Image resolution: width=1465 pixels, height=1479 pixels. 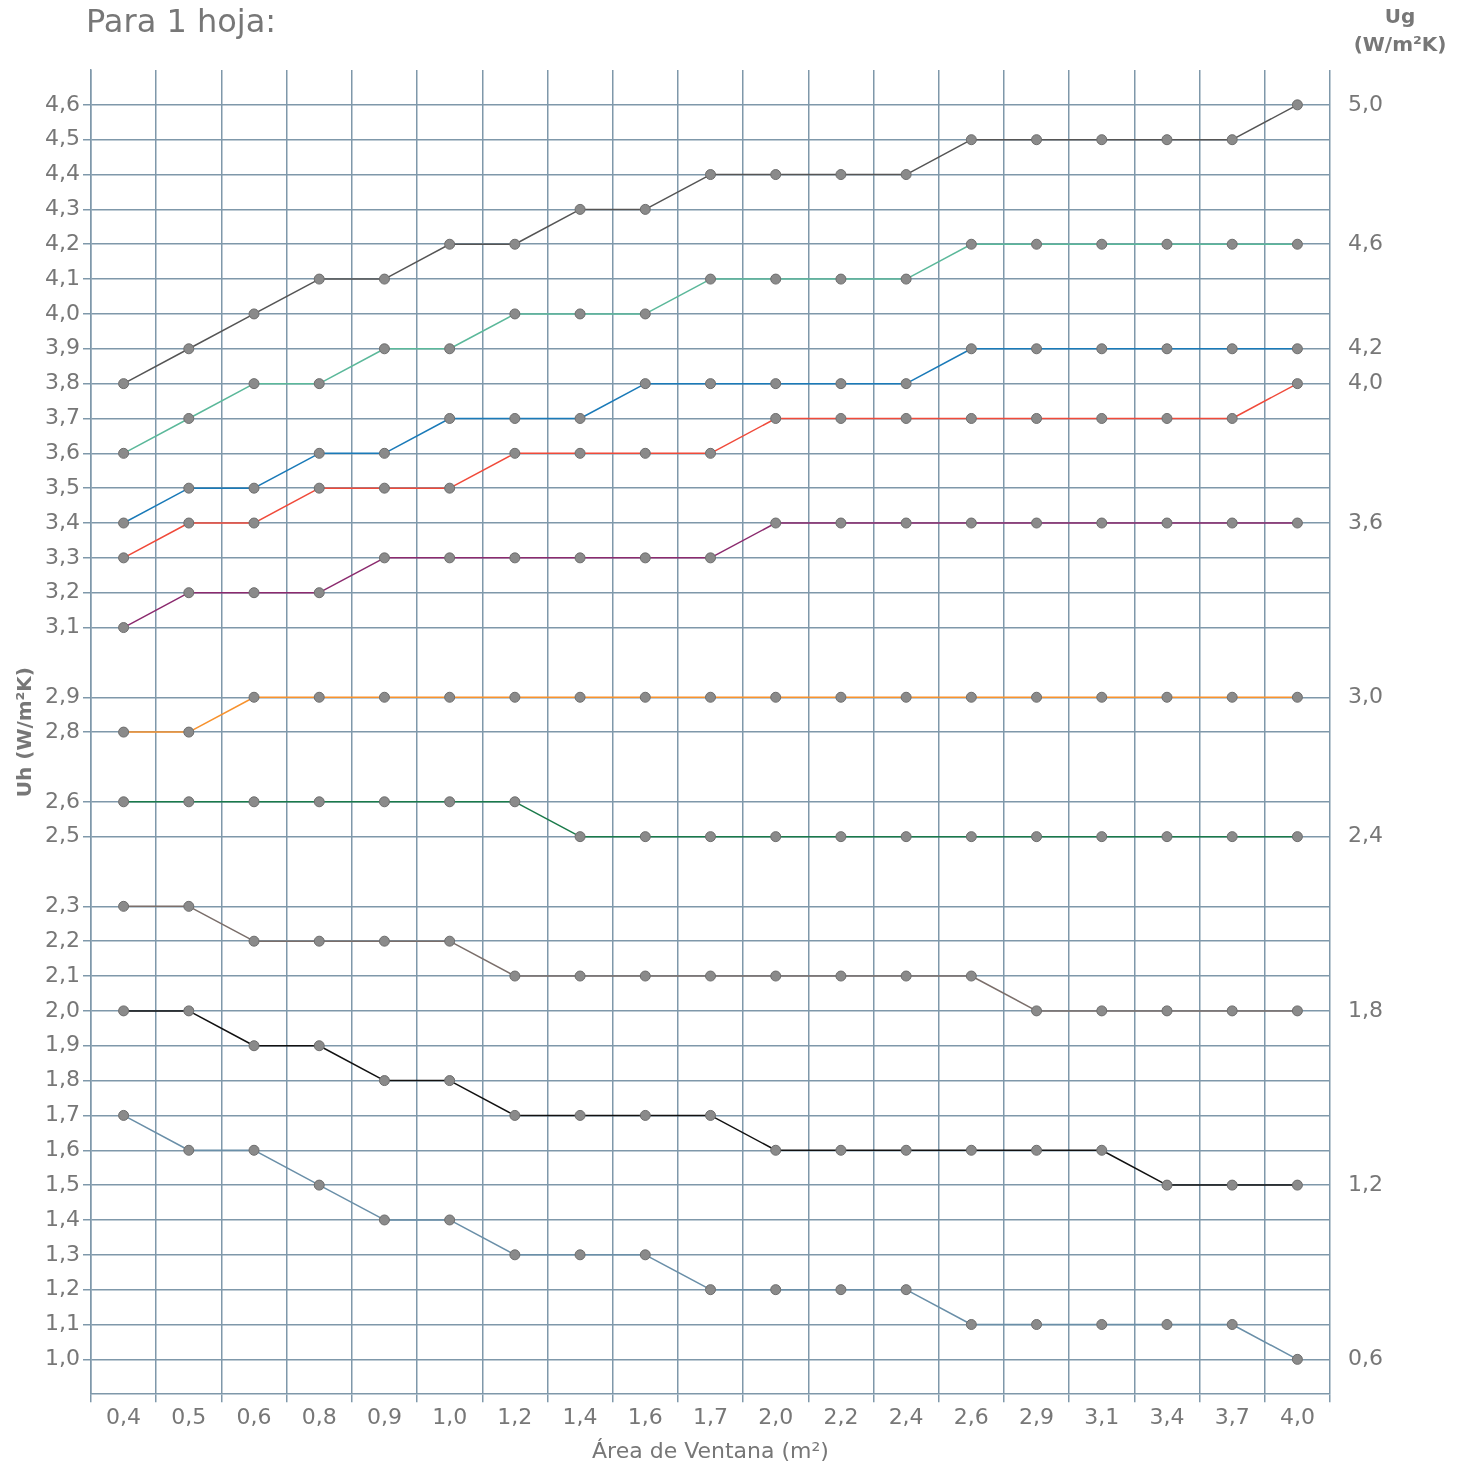 I want to click on y-tick-label: 4,1, so click(x=62, y=277).